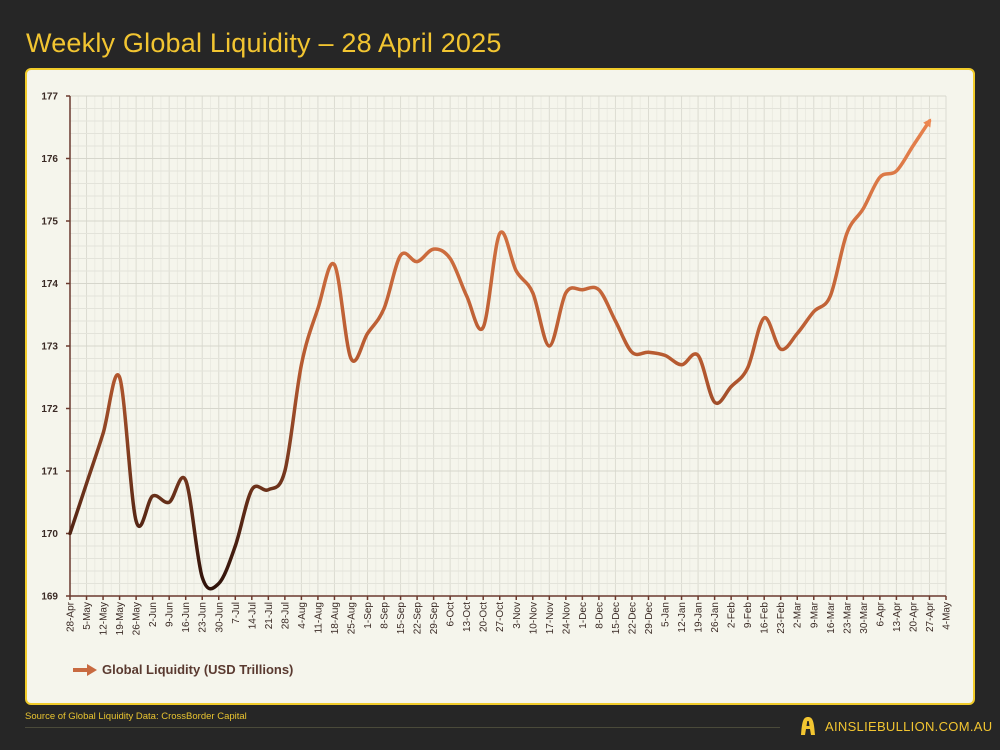 The height and width of the screenshot is (750, 1000). Describe the element at coordinates (451, 614) in the screenshot. I see `x-tick-label: 6-Oct` at that location.